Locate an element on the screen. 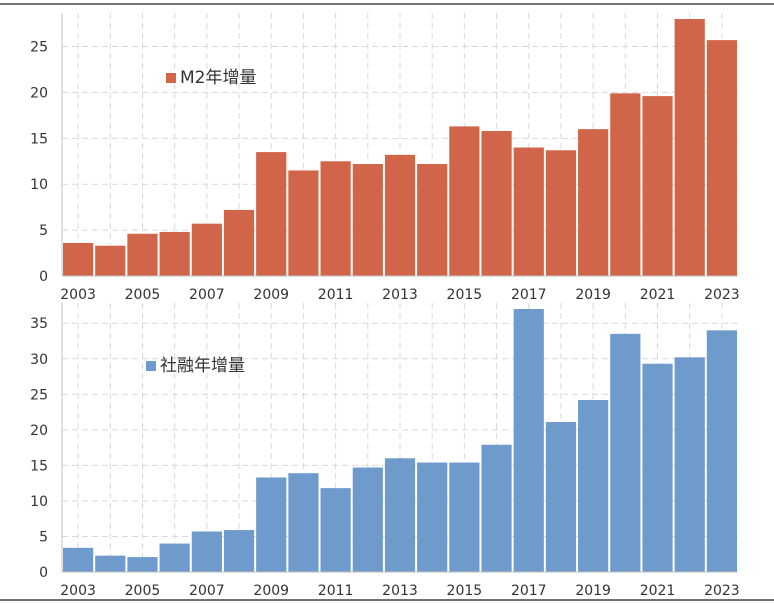 This screenshot has height=604, width=774. legend: 社融年增量 is located at coordinates (195, 366).